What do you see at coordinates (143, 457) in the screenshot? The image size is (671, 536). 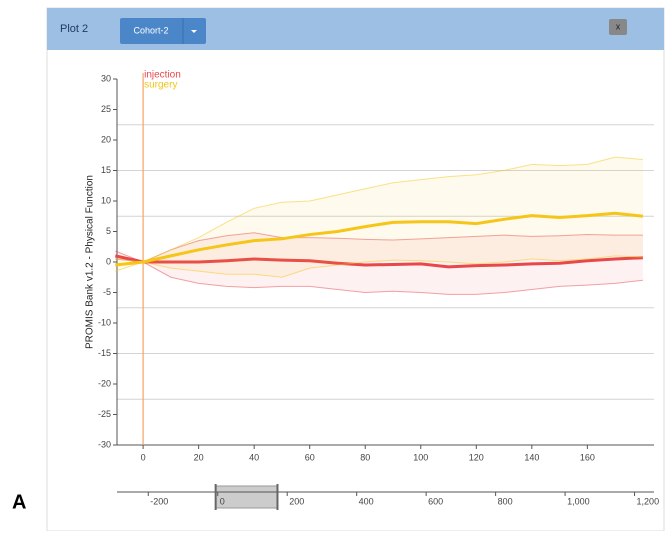 I see `x-tick-label: 0` at bounding box center [143, 457].